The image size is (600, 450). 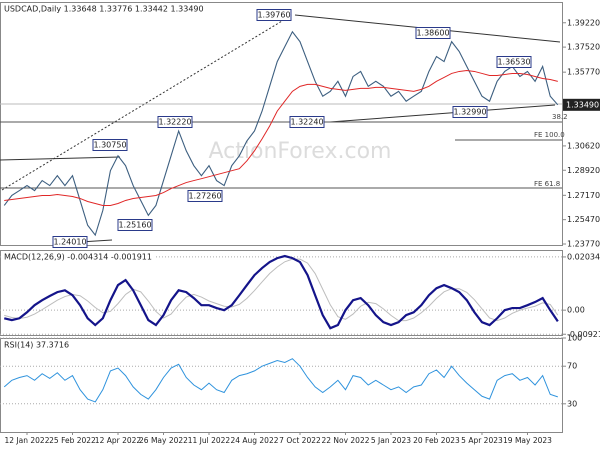 What do you see at coordinates (576, 310) in the screenshot?
I see `y-tick-label: 0.00` at bounding box center [576, 310].